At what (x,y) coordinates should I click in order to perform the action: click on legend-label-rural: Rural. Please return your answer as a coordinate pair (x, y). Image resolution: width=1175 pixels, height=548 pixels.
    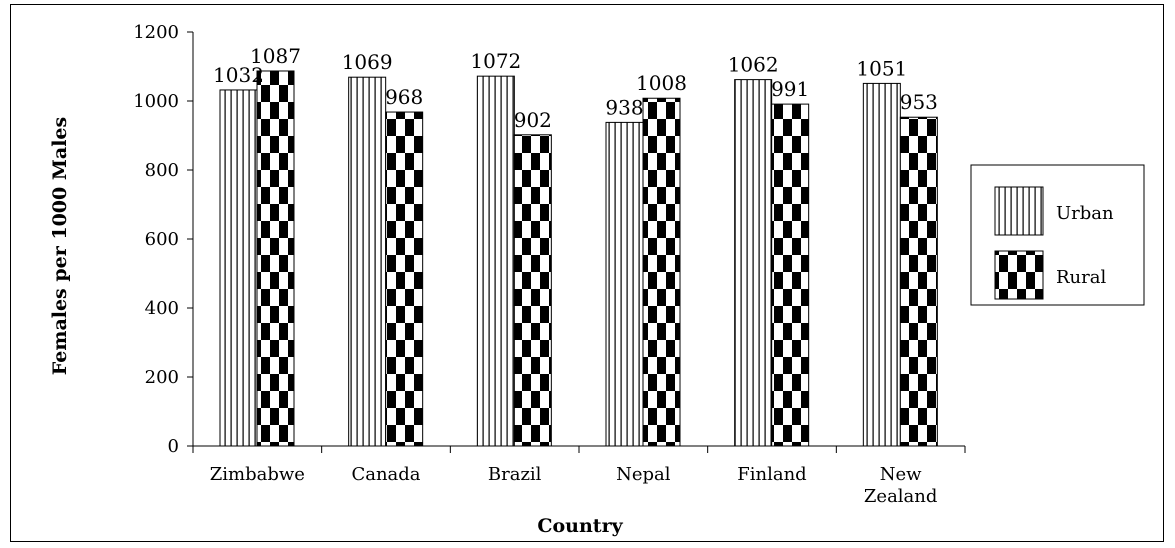
    Looking at the image, I should click on (1081, 277).